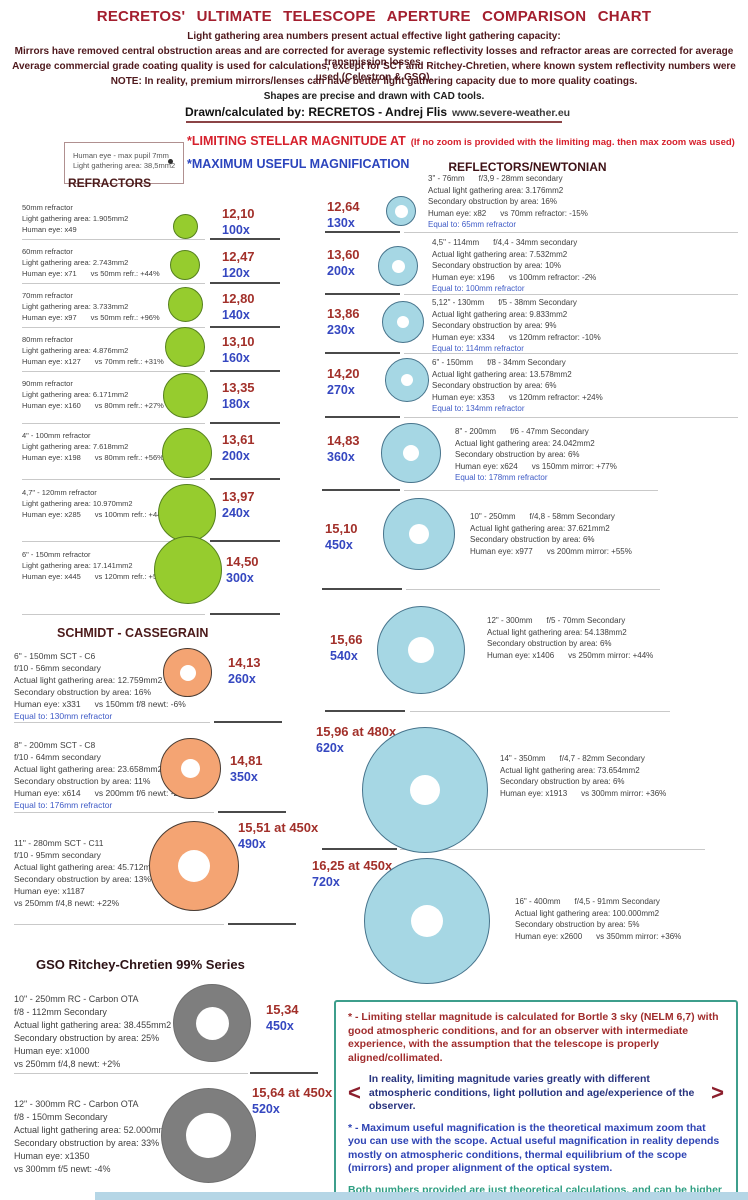 Image resolution: width=748 pixels, height=1200 pixels. What do you see at coordinates (500, 314) in the screenshot?
I see `scope-area: Actual light gathering area: 9.833mm2` at bounding box center [500, 314].